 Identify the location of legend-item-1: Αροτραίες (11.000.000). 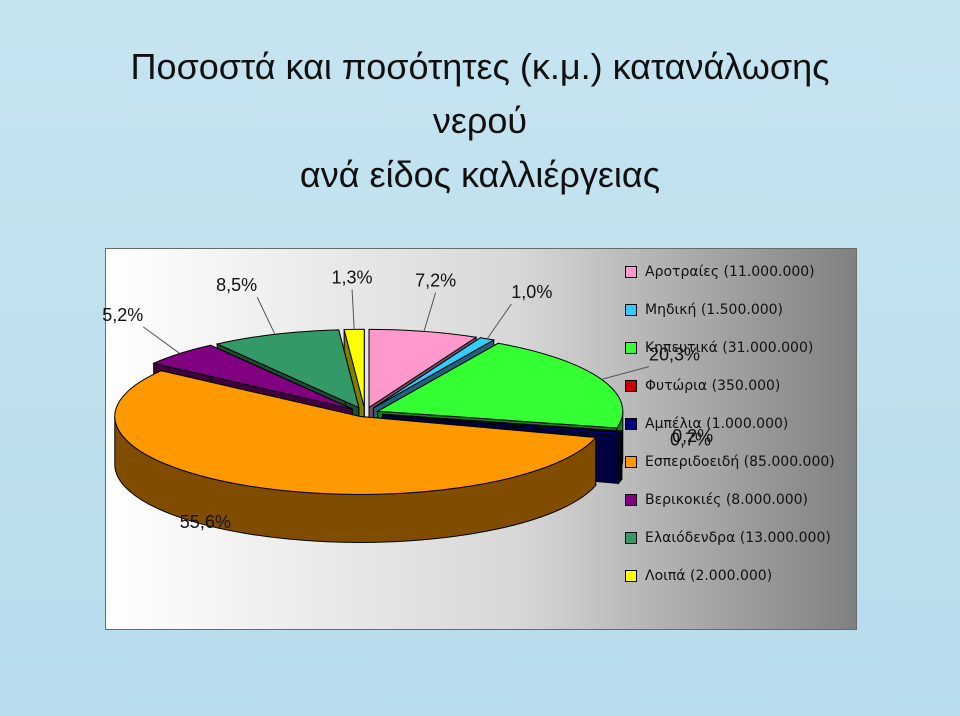
(720, 272).